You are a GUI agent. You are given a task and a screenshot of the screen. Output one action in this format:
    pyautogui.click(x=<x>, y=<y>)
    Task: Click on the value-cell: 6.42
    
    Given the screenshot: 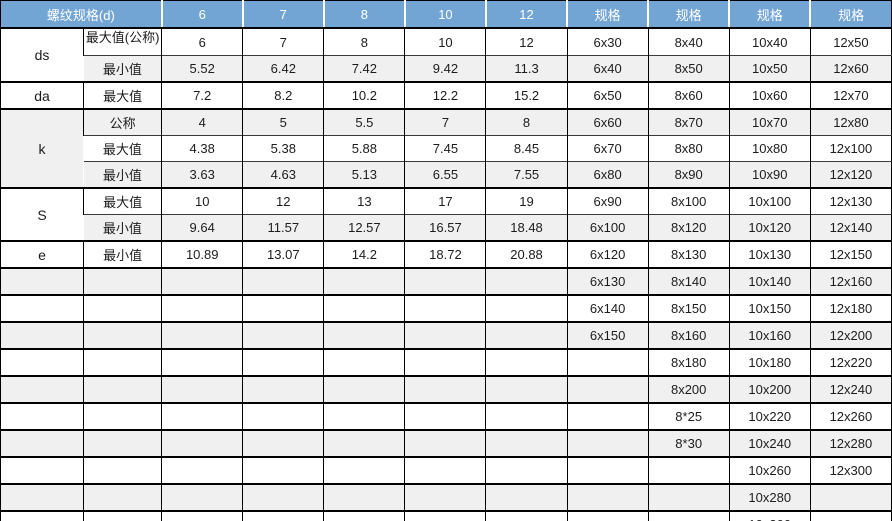 What is the action you would take?
    pyautogui.click(x=283, y=68)
    